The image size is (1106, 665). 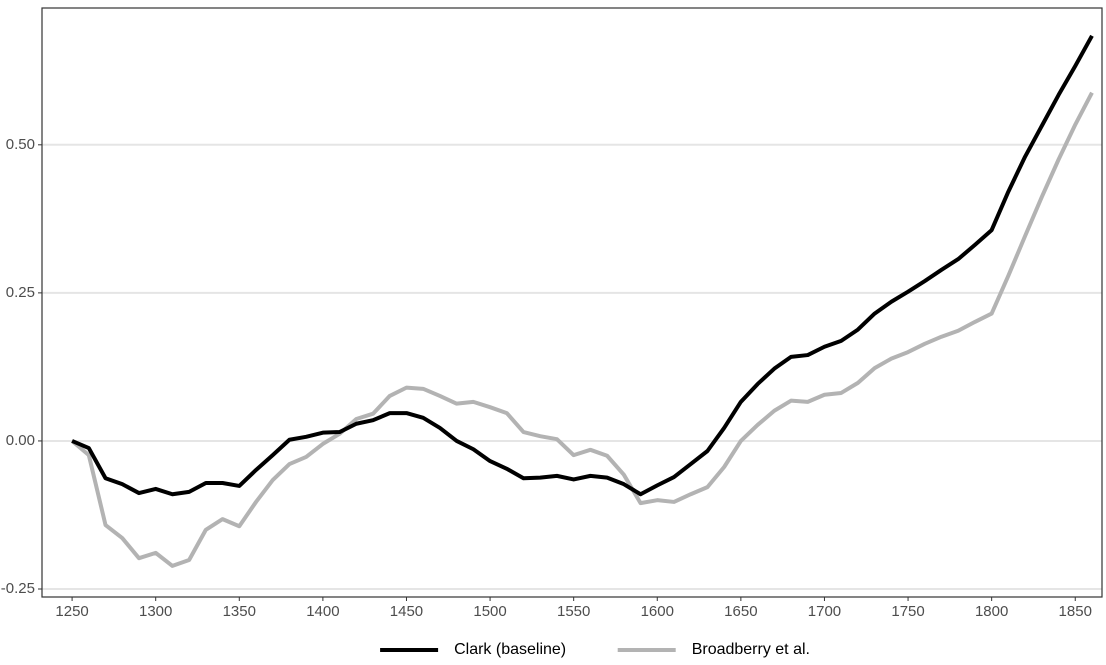 I want to click on x-tick-label: 1600, so click(x=657, y=611).